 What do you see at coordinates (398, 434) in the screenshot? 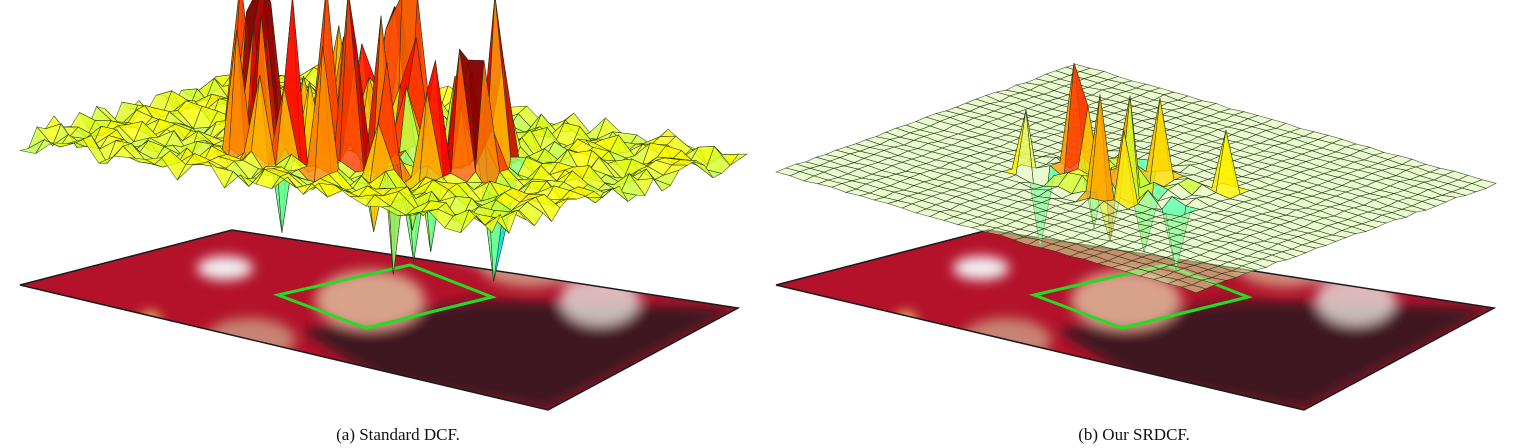
I see `caption-standard-dcf: (a) Standard DCF.` at bounding box center [398, 434].